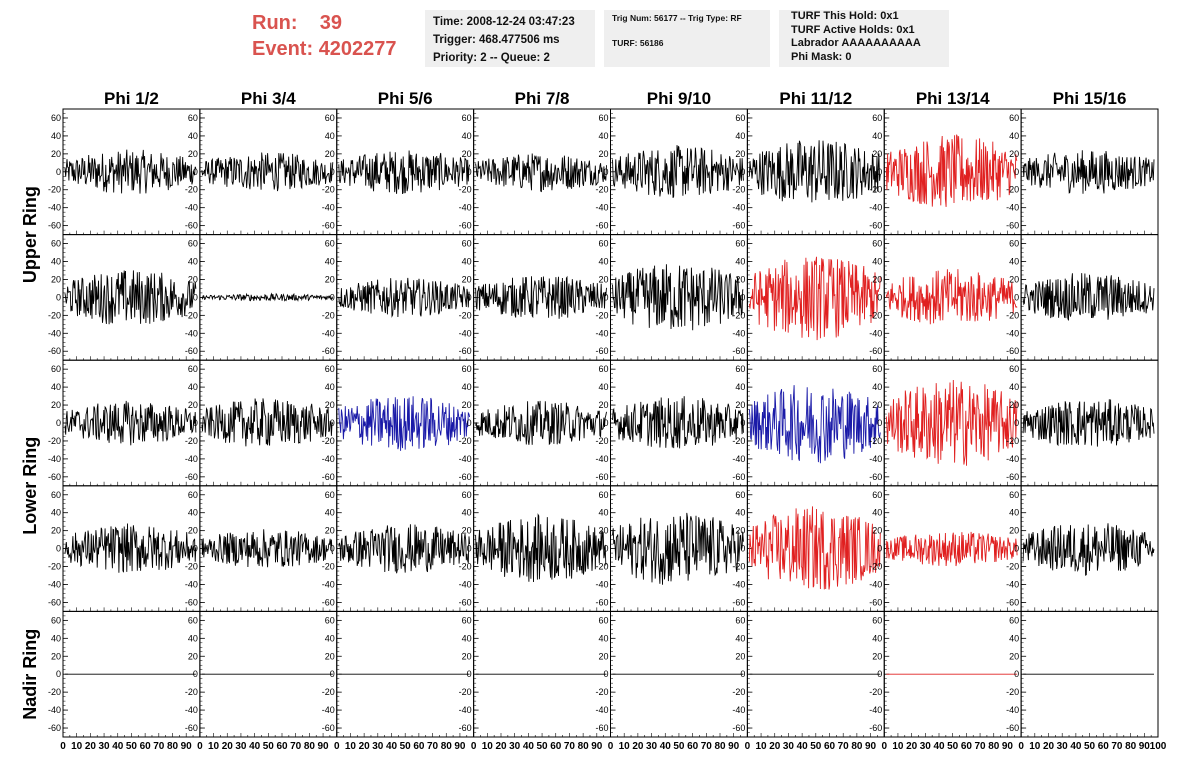 Image resolution: width=1196 pixels, height=772 pixels. I want to click on x-tick-label: 30, so click(789, 746).